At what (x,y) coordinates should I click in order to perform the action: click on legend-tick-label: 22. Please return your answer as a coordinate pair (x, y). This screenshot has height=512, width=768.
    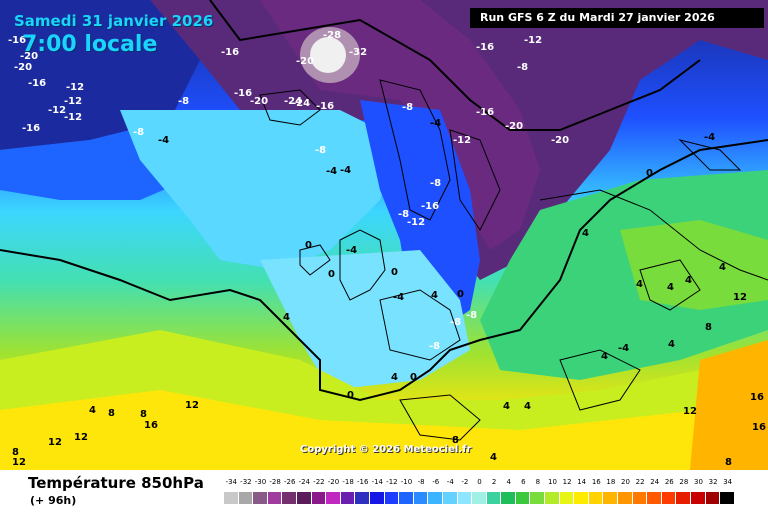
    Looking at the image, I should click on (640, 482).